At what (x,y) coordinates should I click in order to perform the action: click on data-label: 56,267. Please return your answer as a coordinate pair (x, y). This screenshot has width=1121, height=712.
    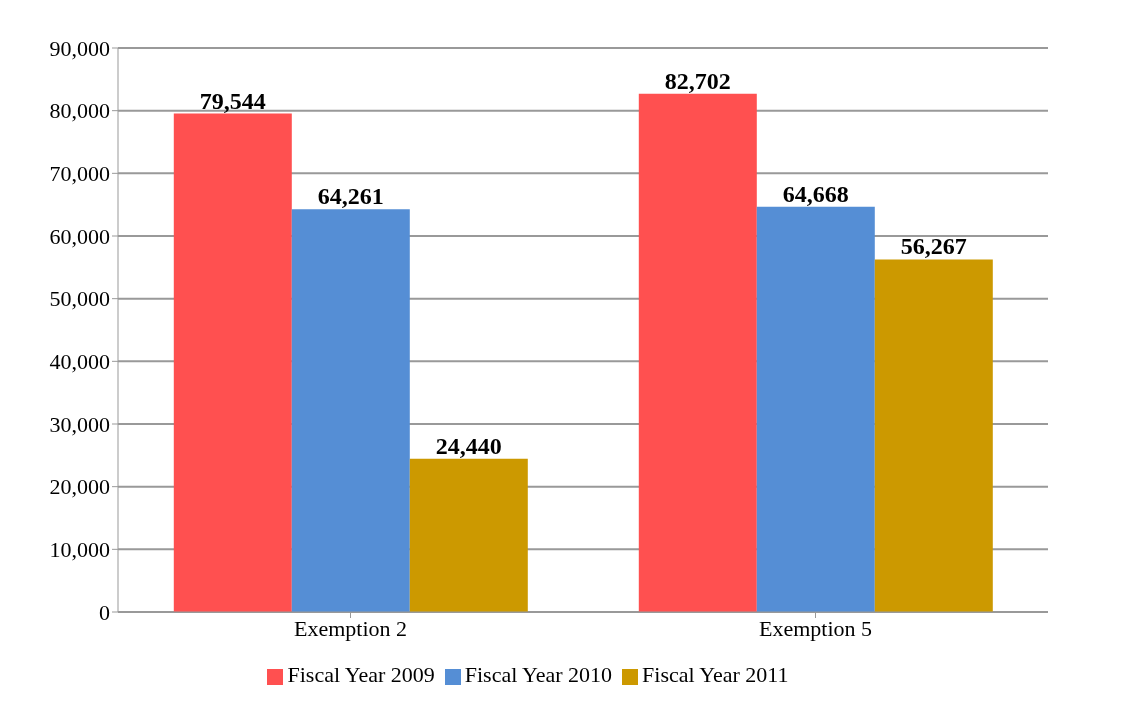
    Looking at the image, I should click on (933, 246).